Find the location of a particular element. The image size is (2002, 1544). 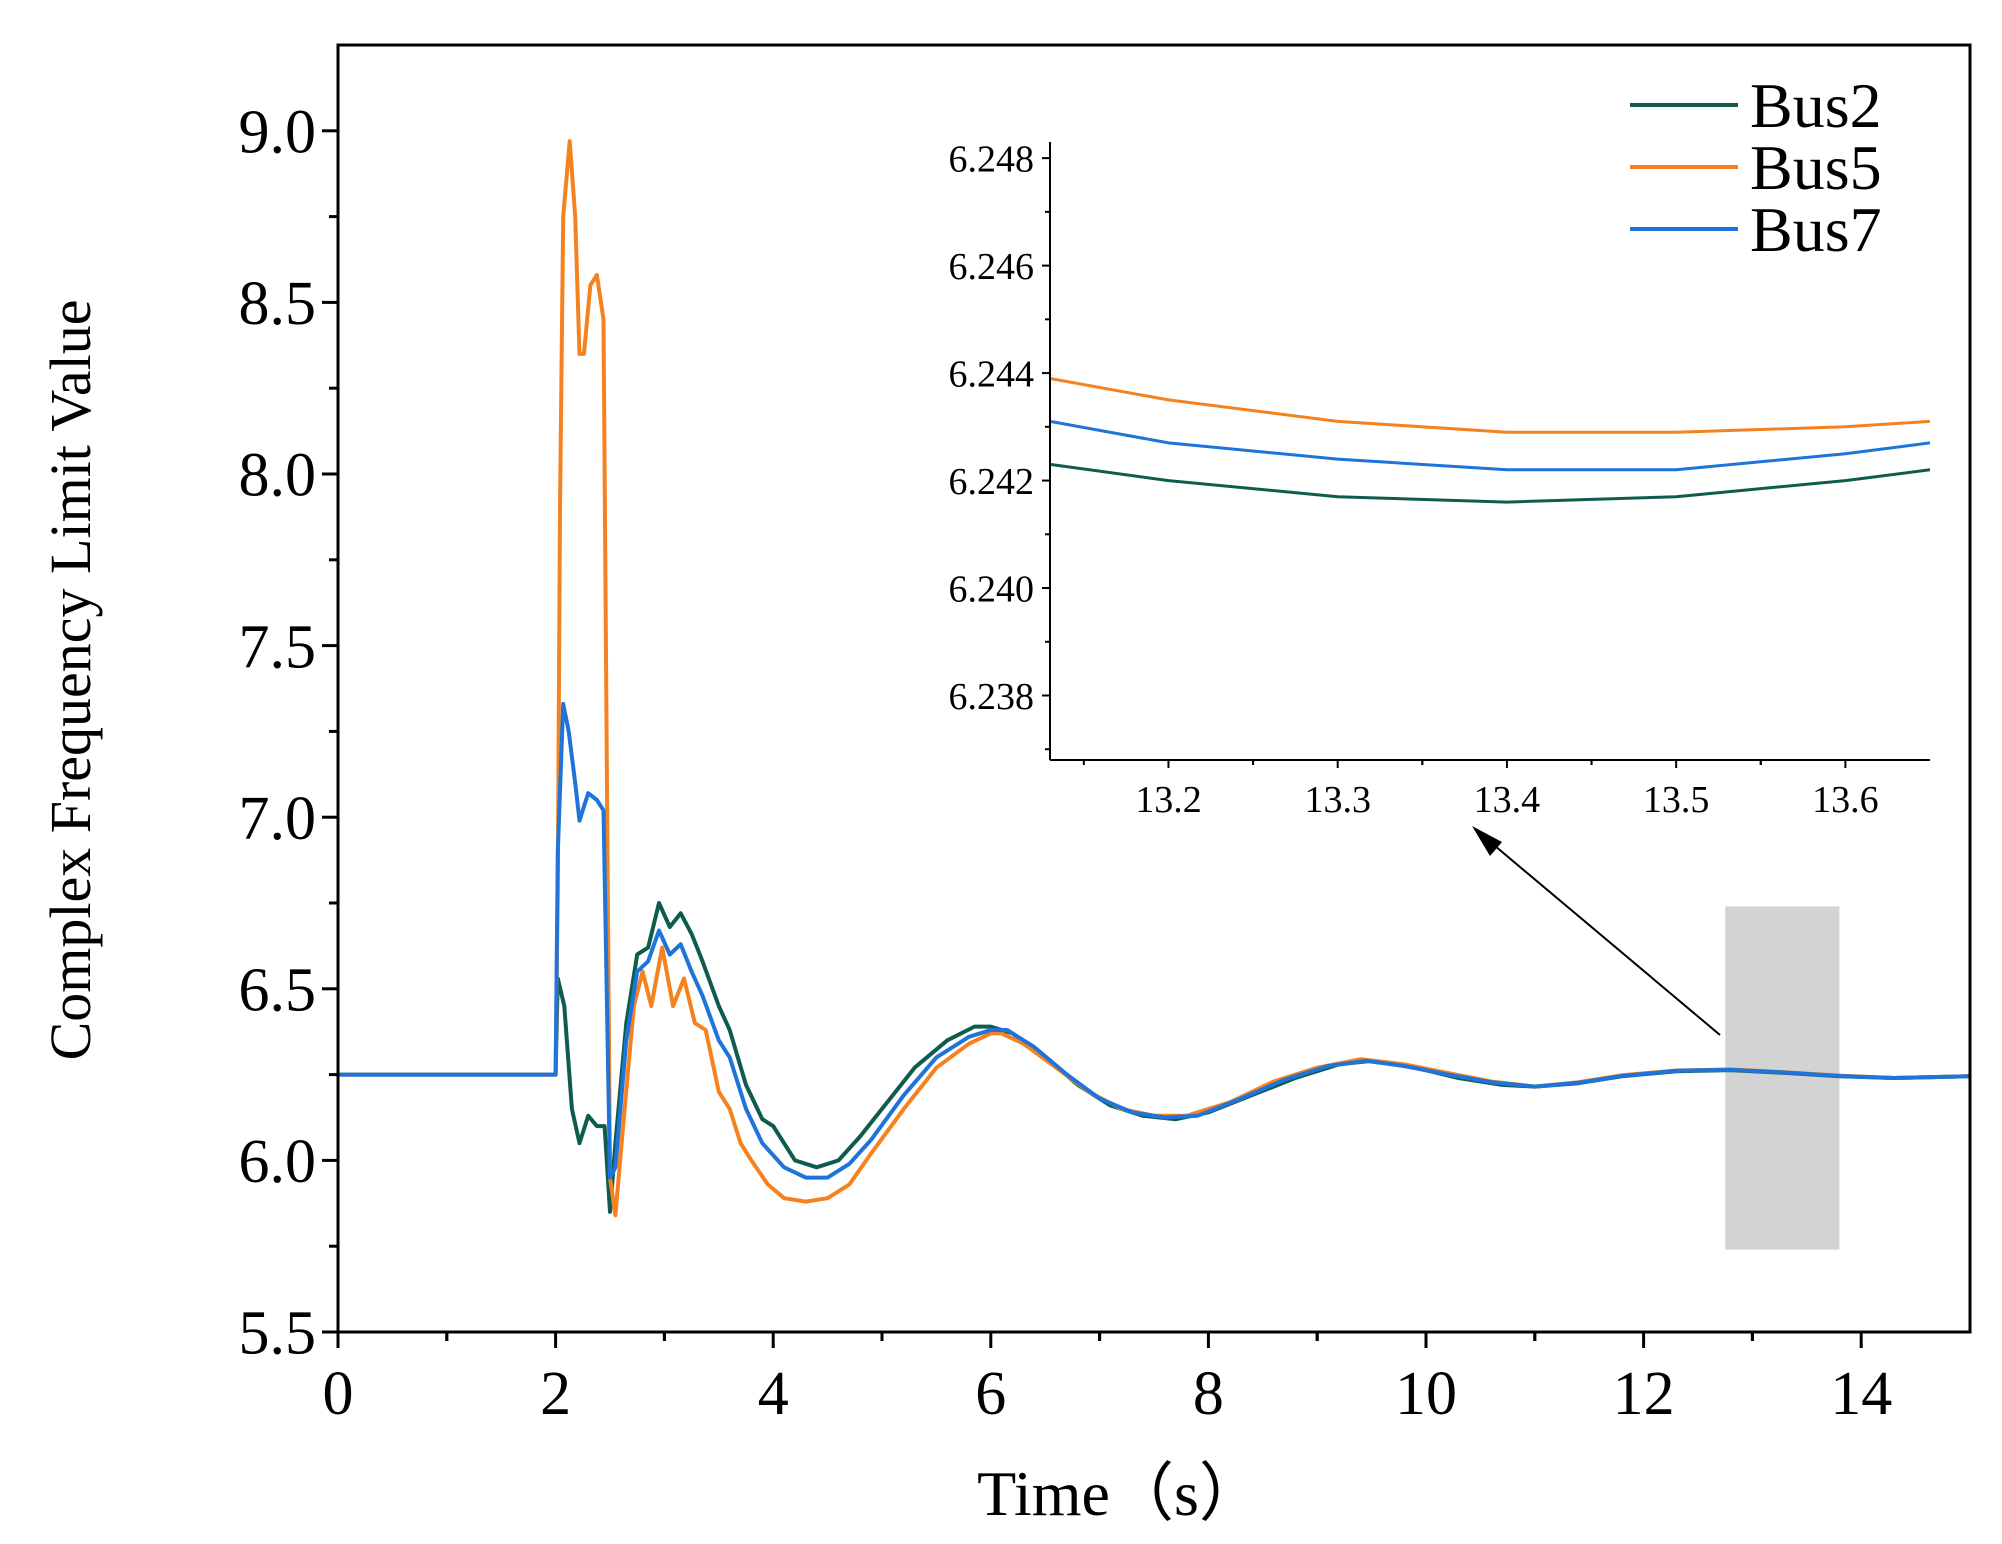

inset-x-tick-label: 13.5 is located at coordinates (1676, 800).